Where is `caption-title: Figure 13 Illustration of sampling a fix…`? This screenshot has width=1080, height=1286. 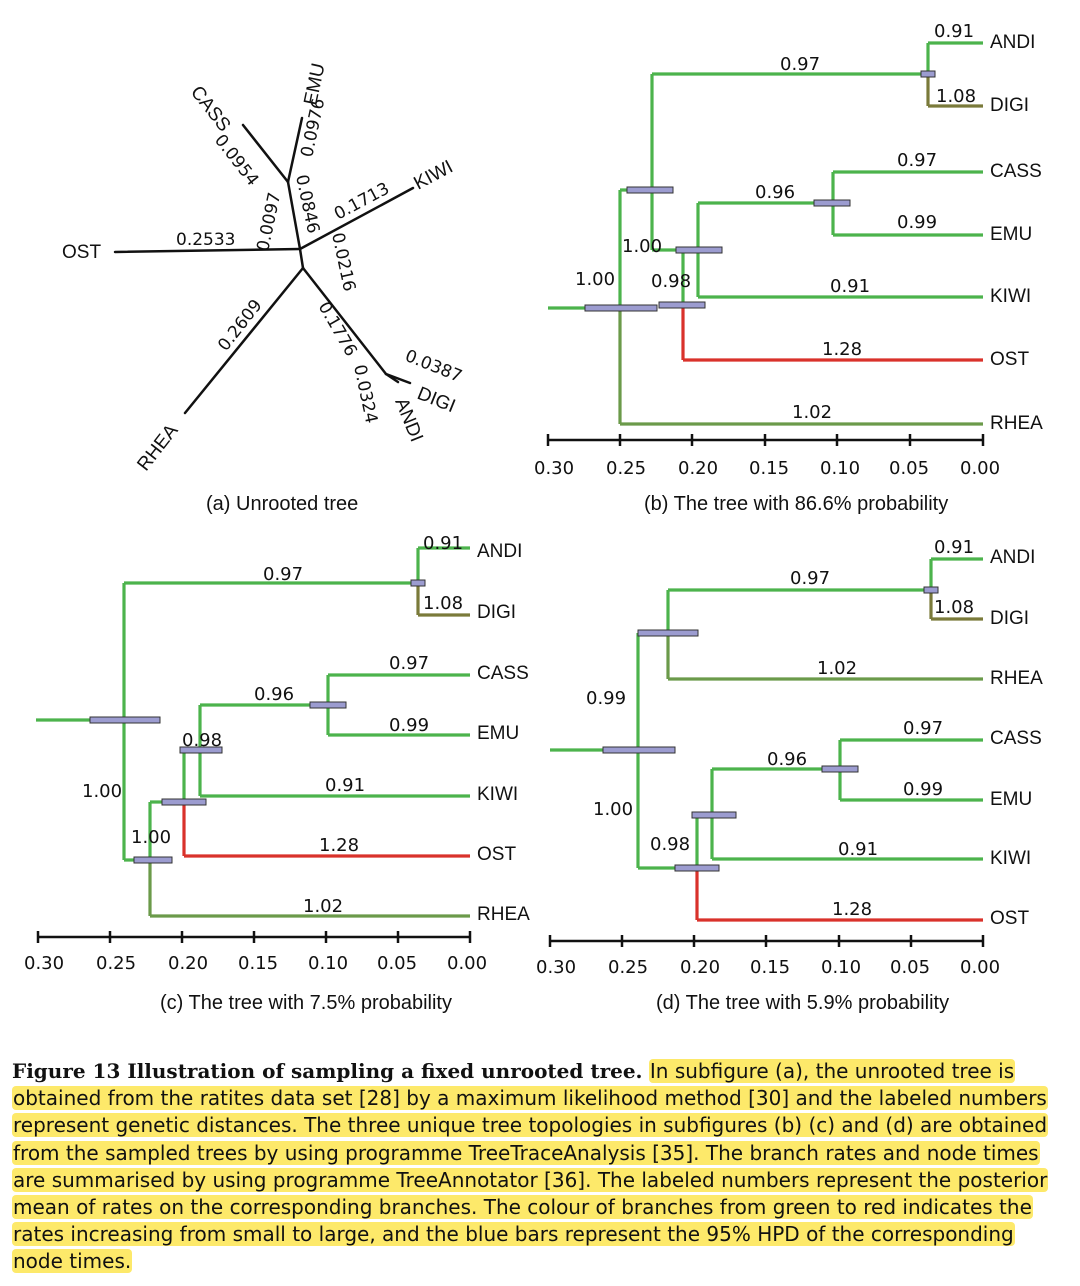 caption-title: Figure 13 Illustration of sampling a fix… is located at coordinates (327, 1071).